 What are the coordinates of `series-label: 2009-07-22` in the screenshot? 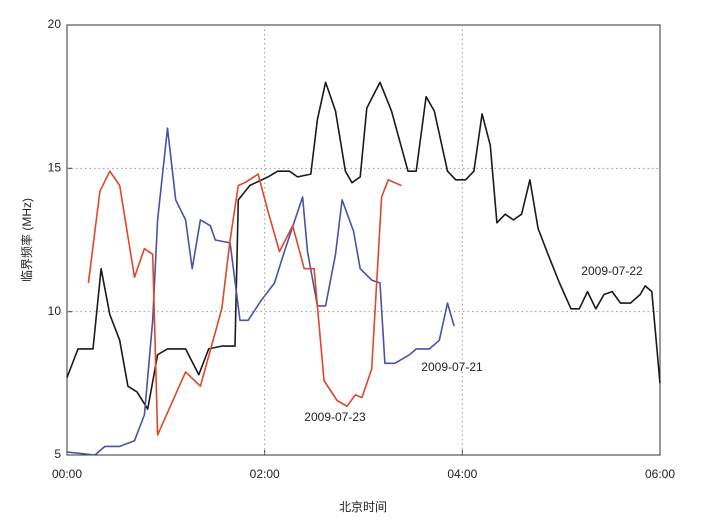 It's located at (612, 271).